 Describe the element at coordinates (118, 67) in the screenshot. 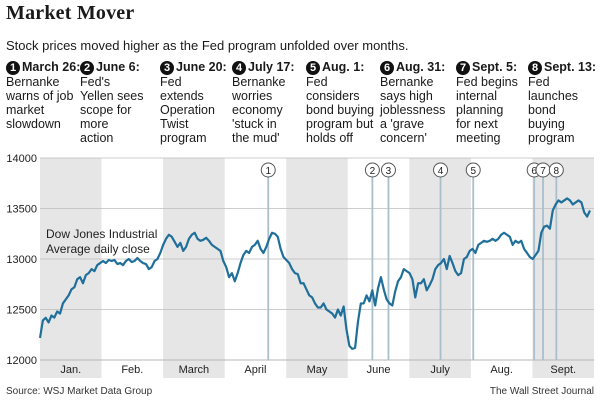

I see `event-2-date: June 6:` at that location.